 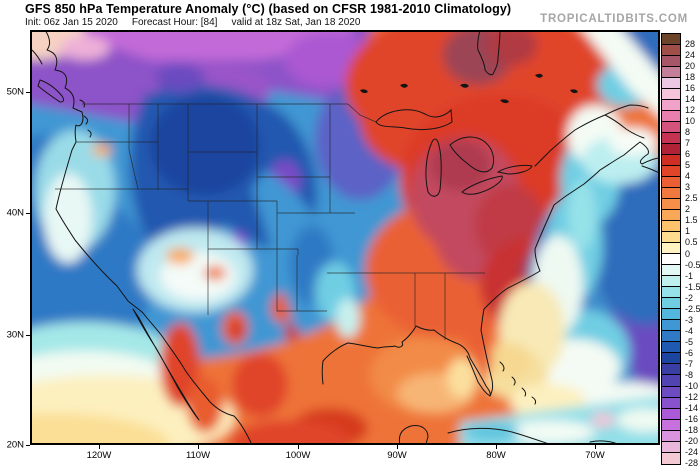 What do you see at coordinates (690, 77) in the screenshot?
I see `colorbar-tick-label: 18` at bounding box center [690, 77].